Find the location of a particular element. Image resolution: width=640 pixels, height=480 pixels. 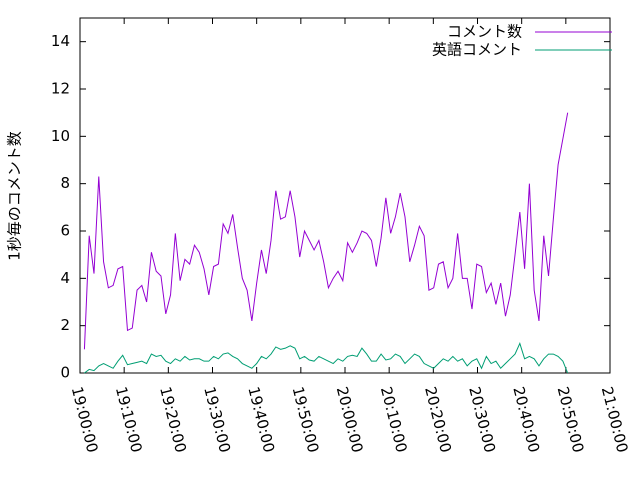

x-tick-label: 20:10:00 is located at coordinates (394, 420).